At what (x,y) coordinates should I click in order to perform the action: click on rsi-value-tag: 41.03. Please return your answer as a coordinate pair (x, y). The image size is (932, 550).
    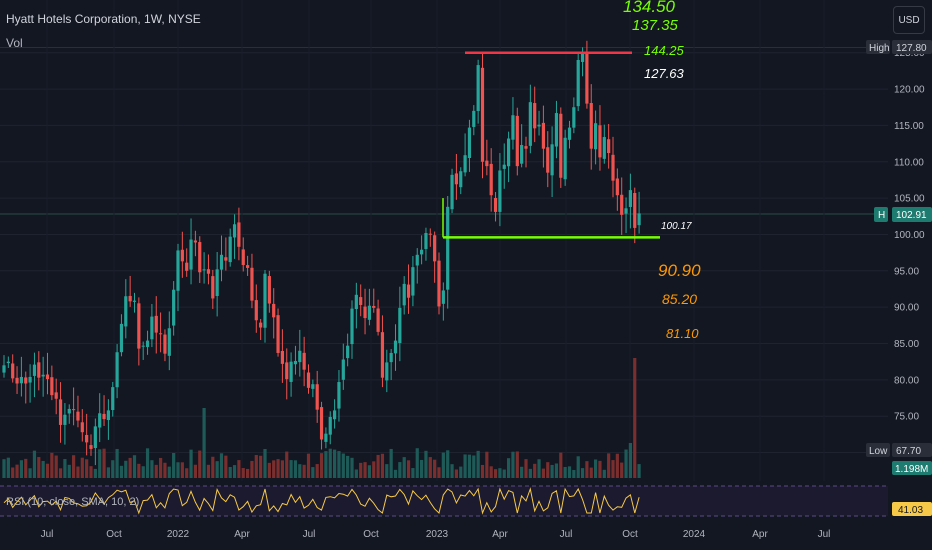
    Looking at the image, I should click on (912, 509).